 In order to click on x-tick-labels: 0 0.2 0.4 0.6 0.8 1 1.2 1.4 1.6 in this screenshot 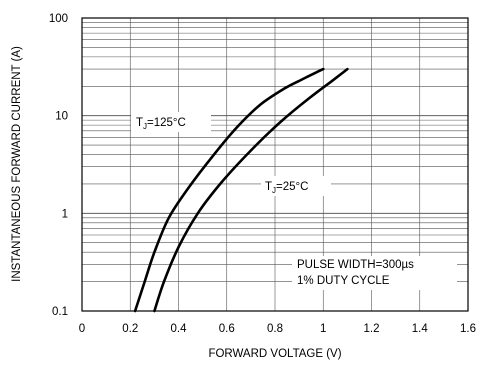, I will do `click(277, 329)`.